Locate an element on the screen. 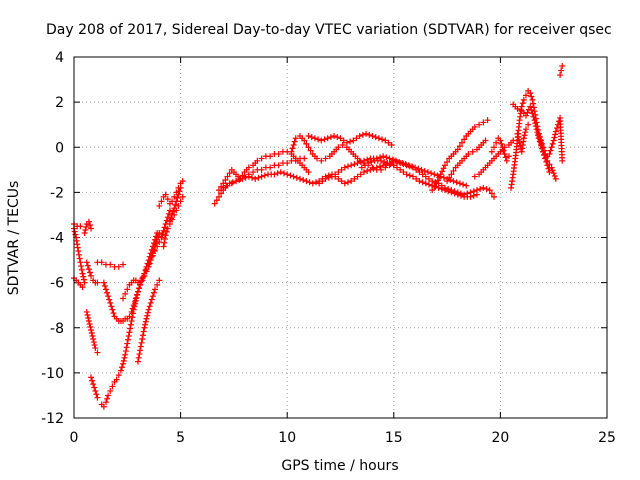 The width and height of the screenshot is (640, 480). series-arc-v is located at coordinates (419, 178).